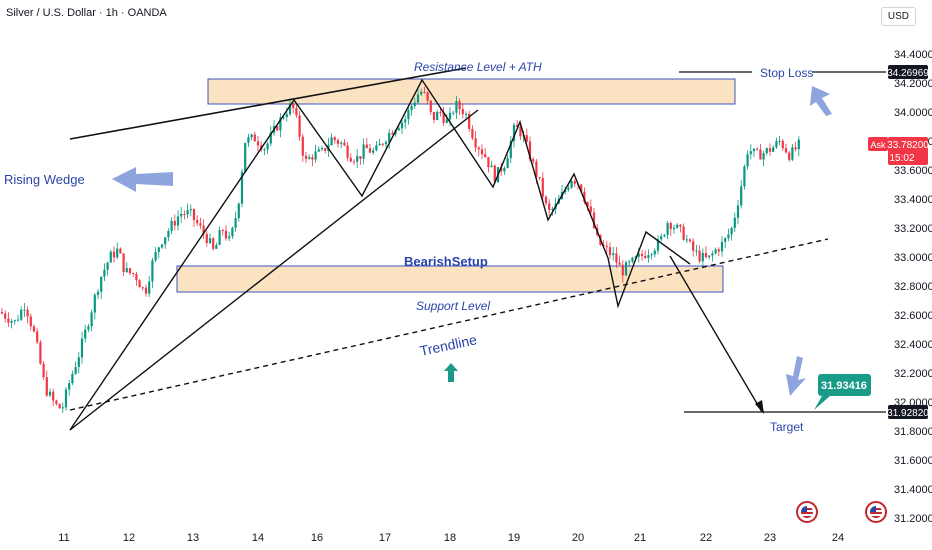 The image size is (932, 550). What do you see at coordinates (640, 538) in the screenshot?
I see `time-tick: 21` at bounding box center [640, 538].